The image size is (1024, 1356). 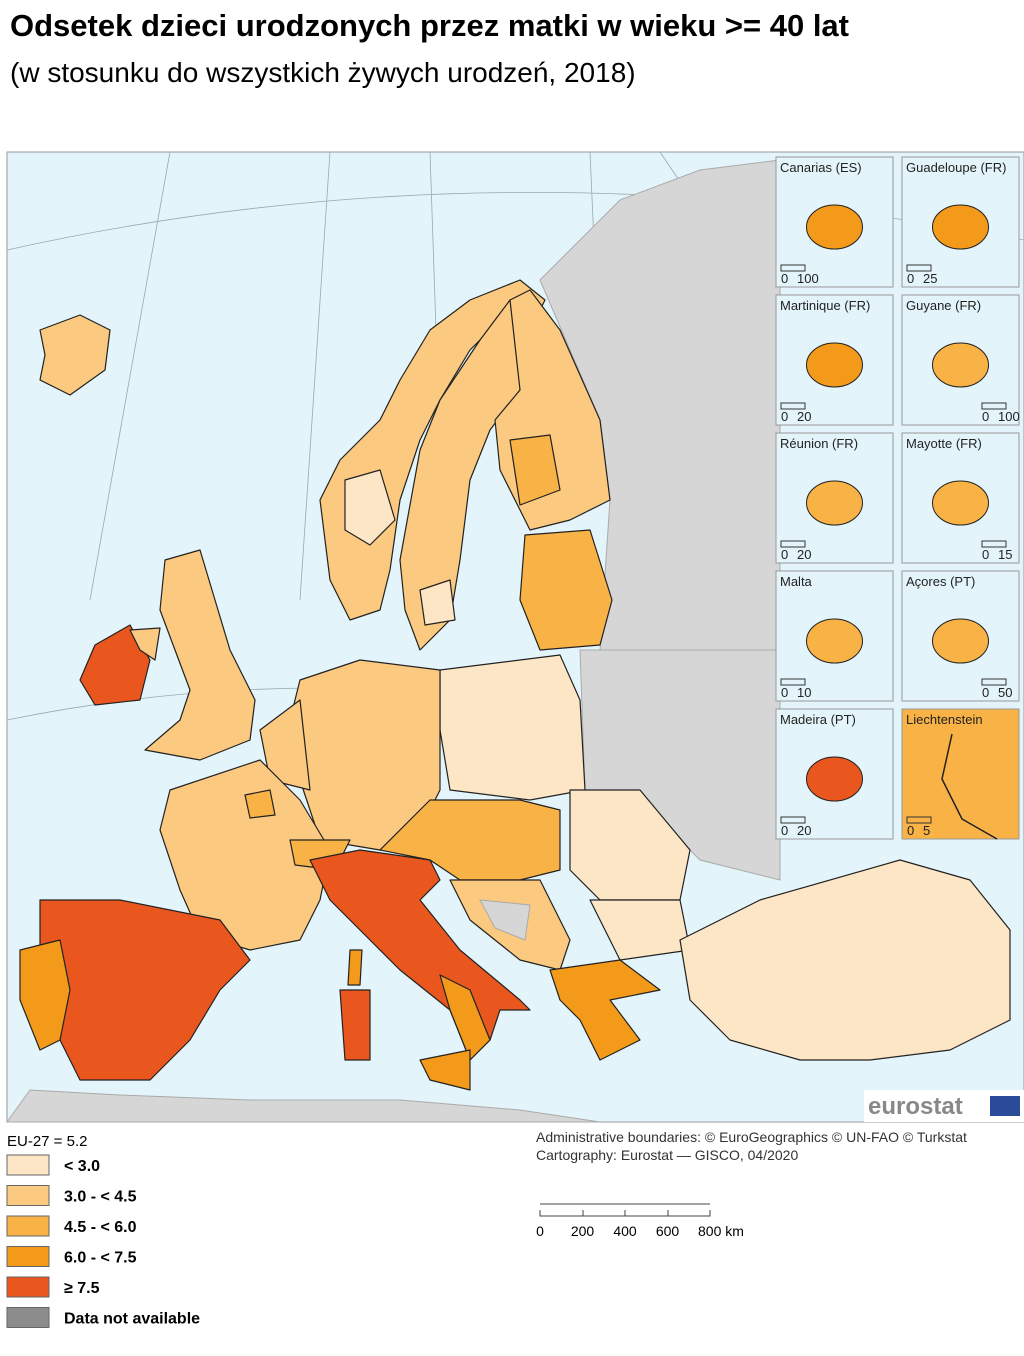 What do you see at coordinates (940, 581) in the screenshot?
I see `inset-name: Açores (PT)` at bounding box center [940, 581].